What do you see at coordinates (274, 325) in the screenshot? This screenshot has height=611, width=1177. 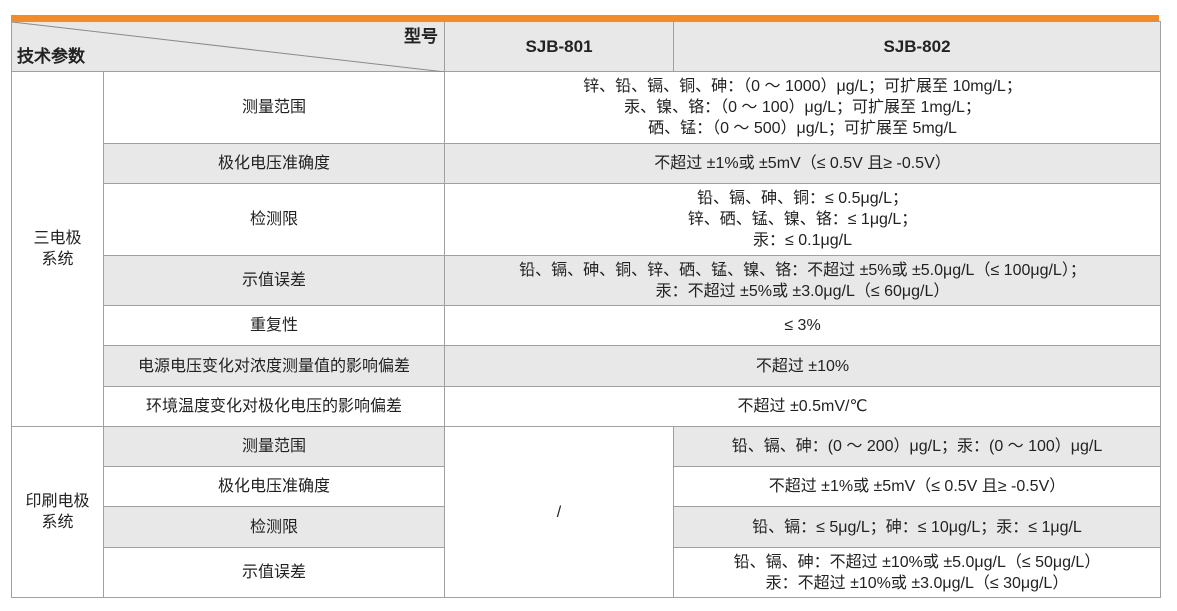 I see `param-cell: 重复性` at bounding box center [274, 325].